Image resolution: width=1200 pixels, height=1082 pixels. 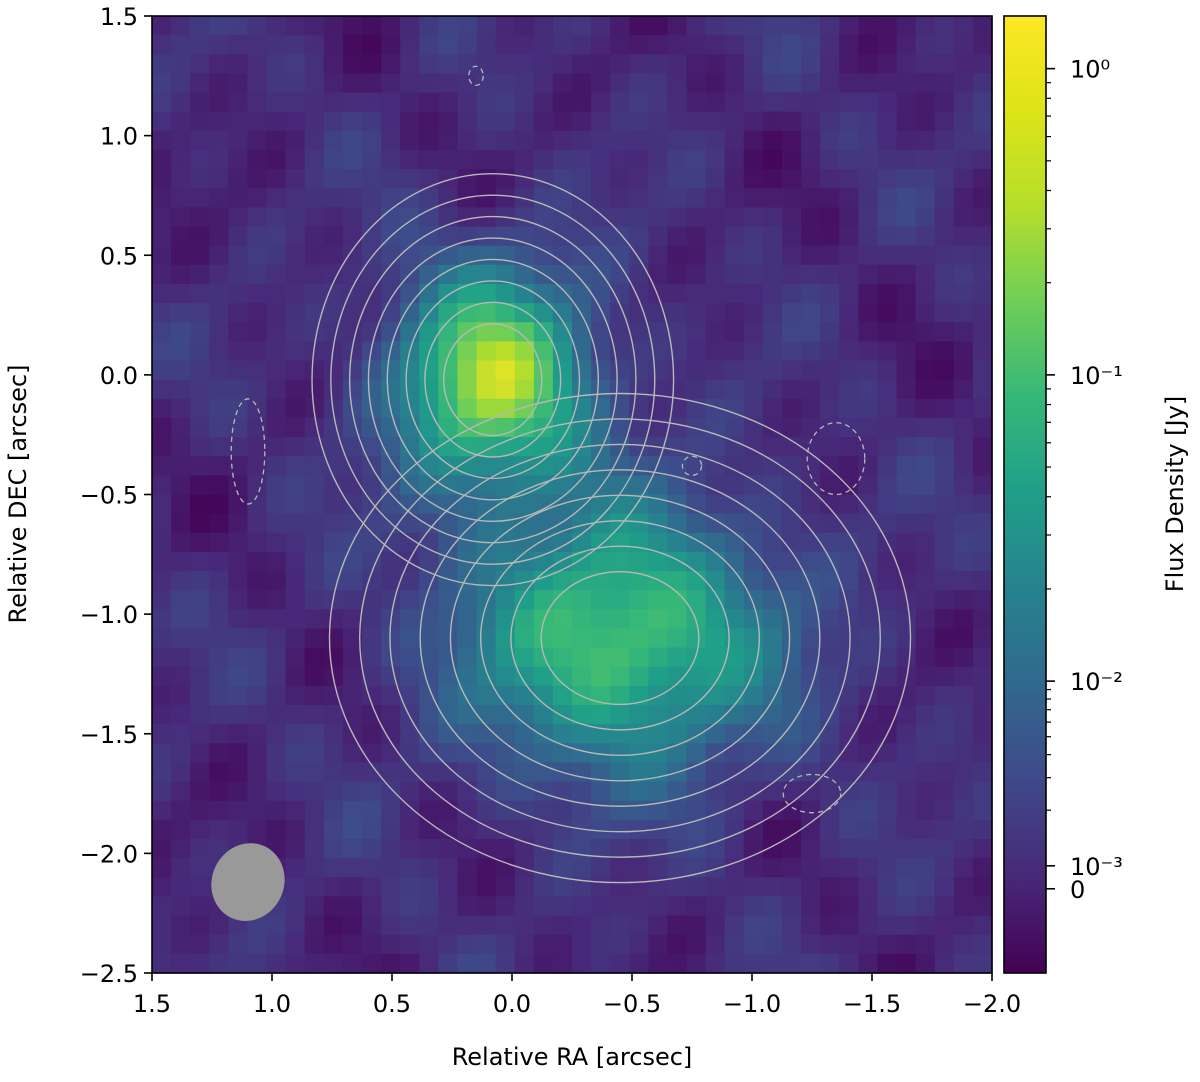 I want to click on colorbar-tick-label: 10⁻³, so click(x=1096, y=867).